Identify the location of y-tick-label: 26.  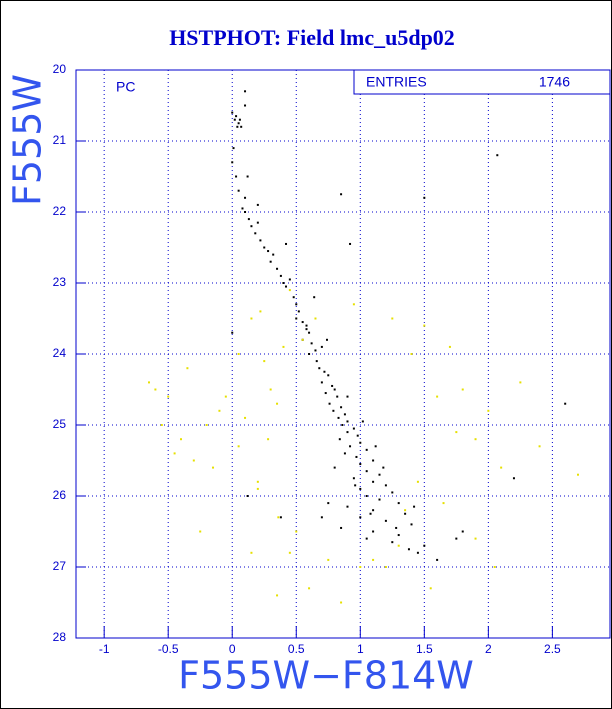
(60, 495).